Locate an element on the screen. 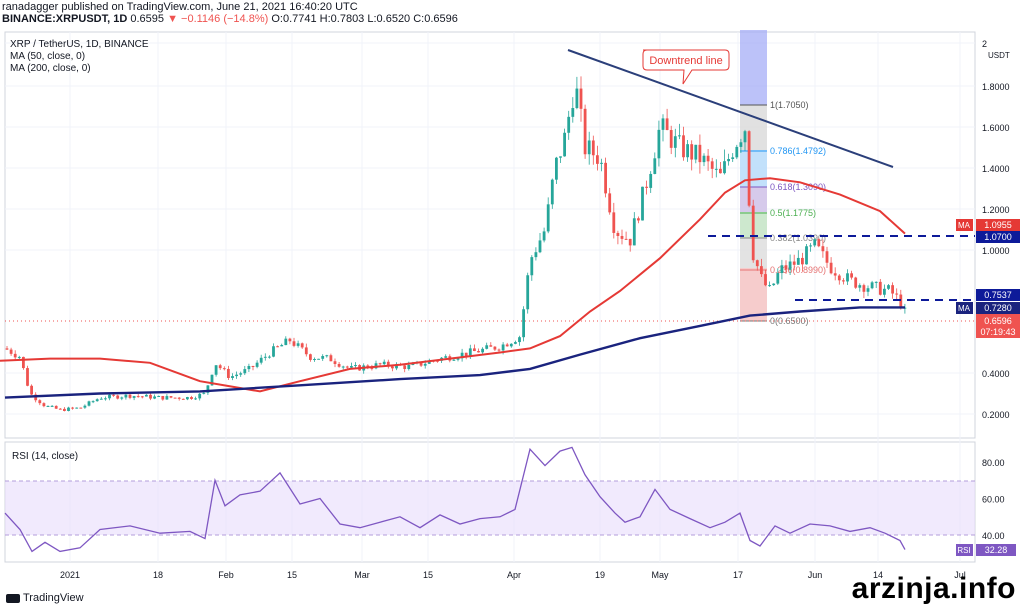 This screenshot has height=609, width=1024. price-tick: 0.4000 is located at coordinates (996, 374).